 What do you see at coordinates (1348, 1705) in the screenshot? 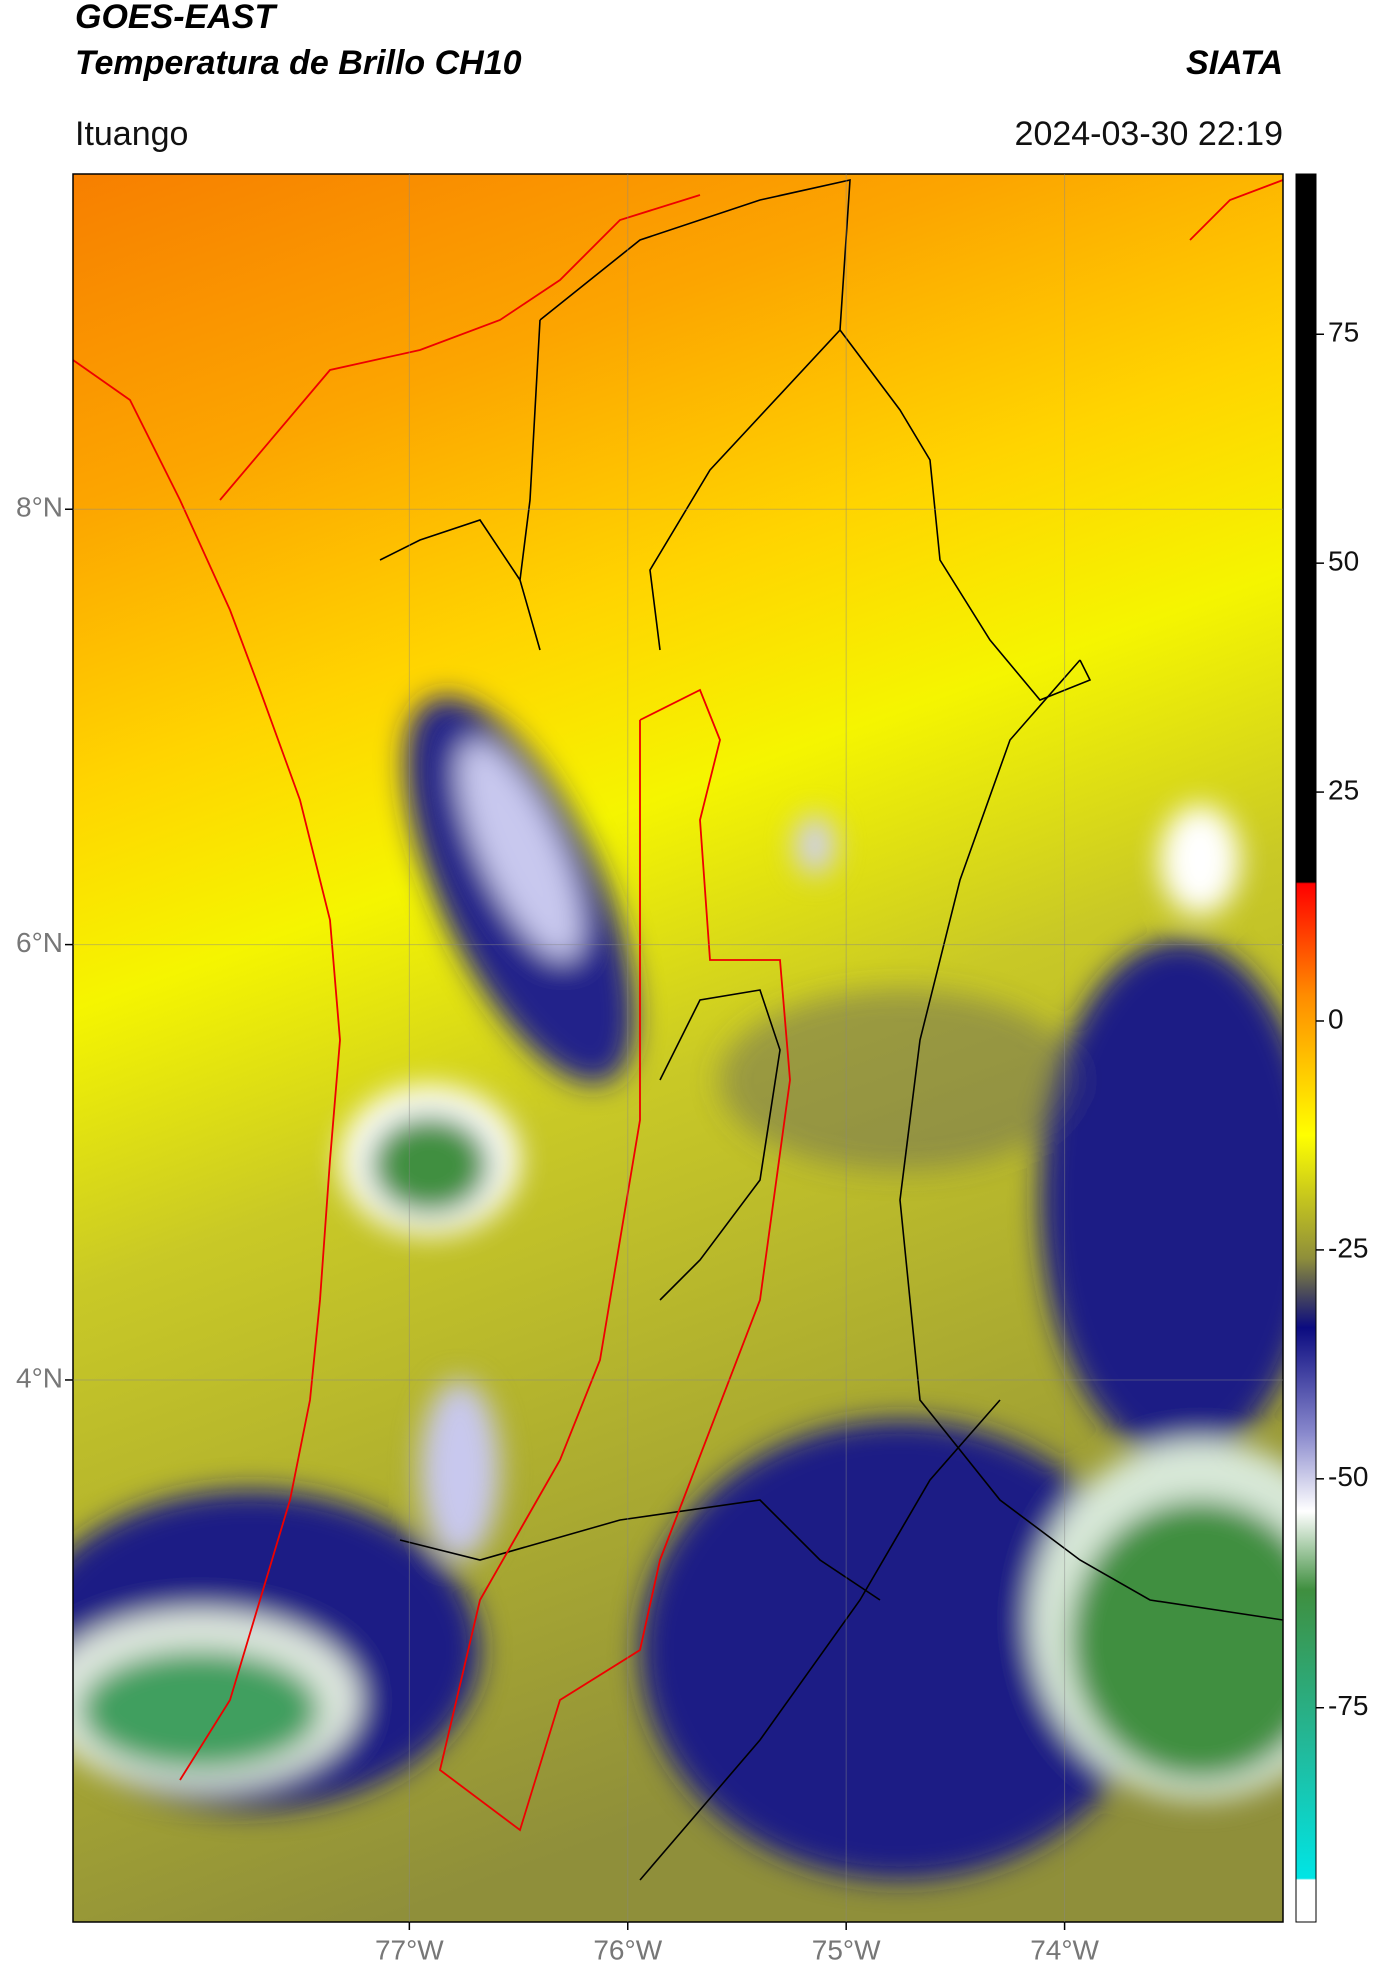
I see `colorbar-tick-label: -75` at bounding box center [1348, 1705].